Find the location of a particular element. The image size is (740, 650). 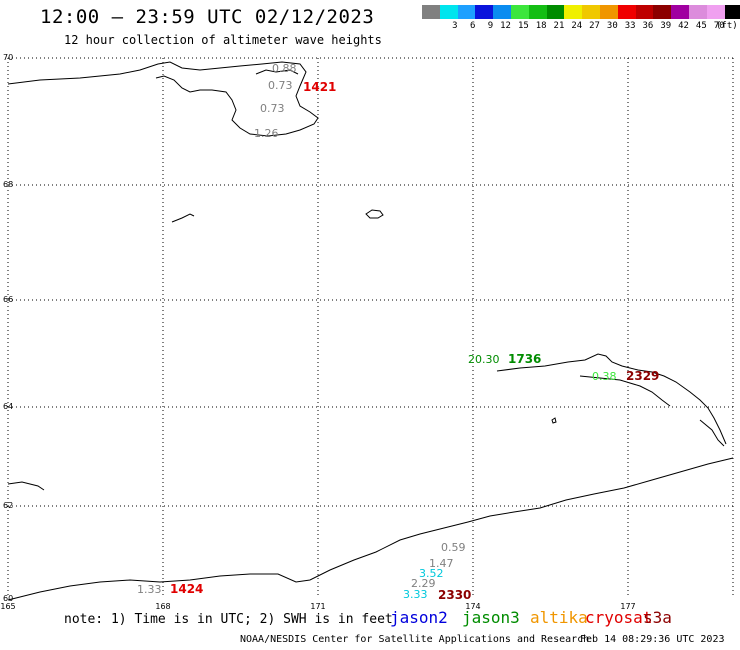

longitude-label: 165 is located at coordinates (7, 606).